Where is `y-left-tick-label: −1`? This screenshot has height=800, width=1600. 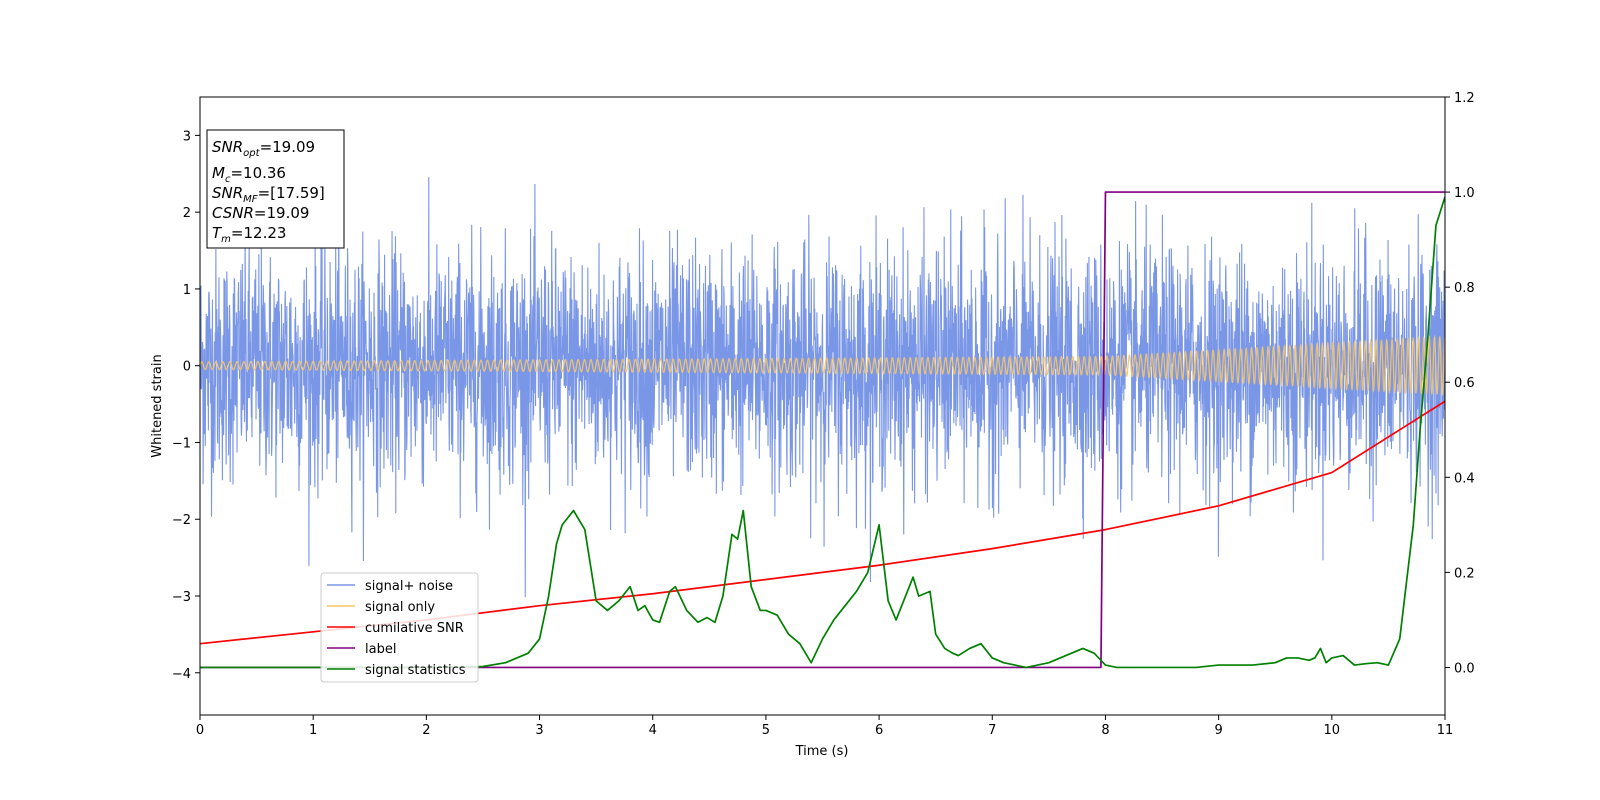 y-left-tick-label: −1 is located at coordinates (181, 443).